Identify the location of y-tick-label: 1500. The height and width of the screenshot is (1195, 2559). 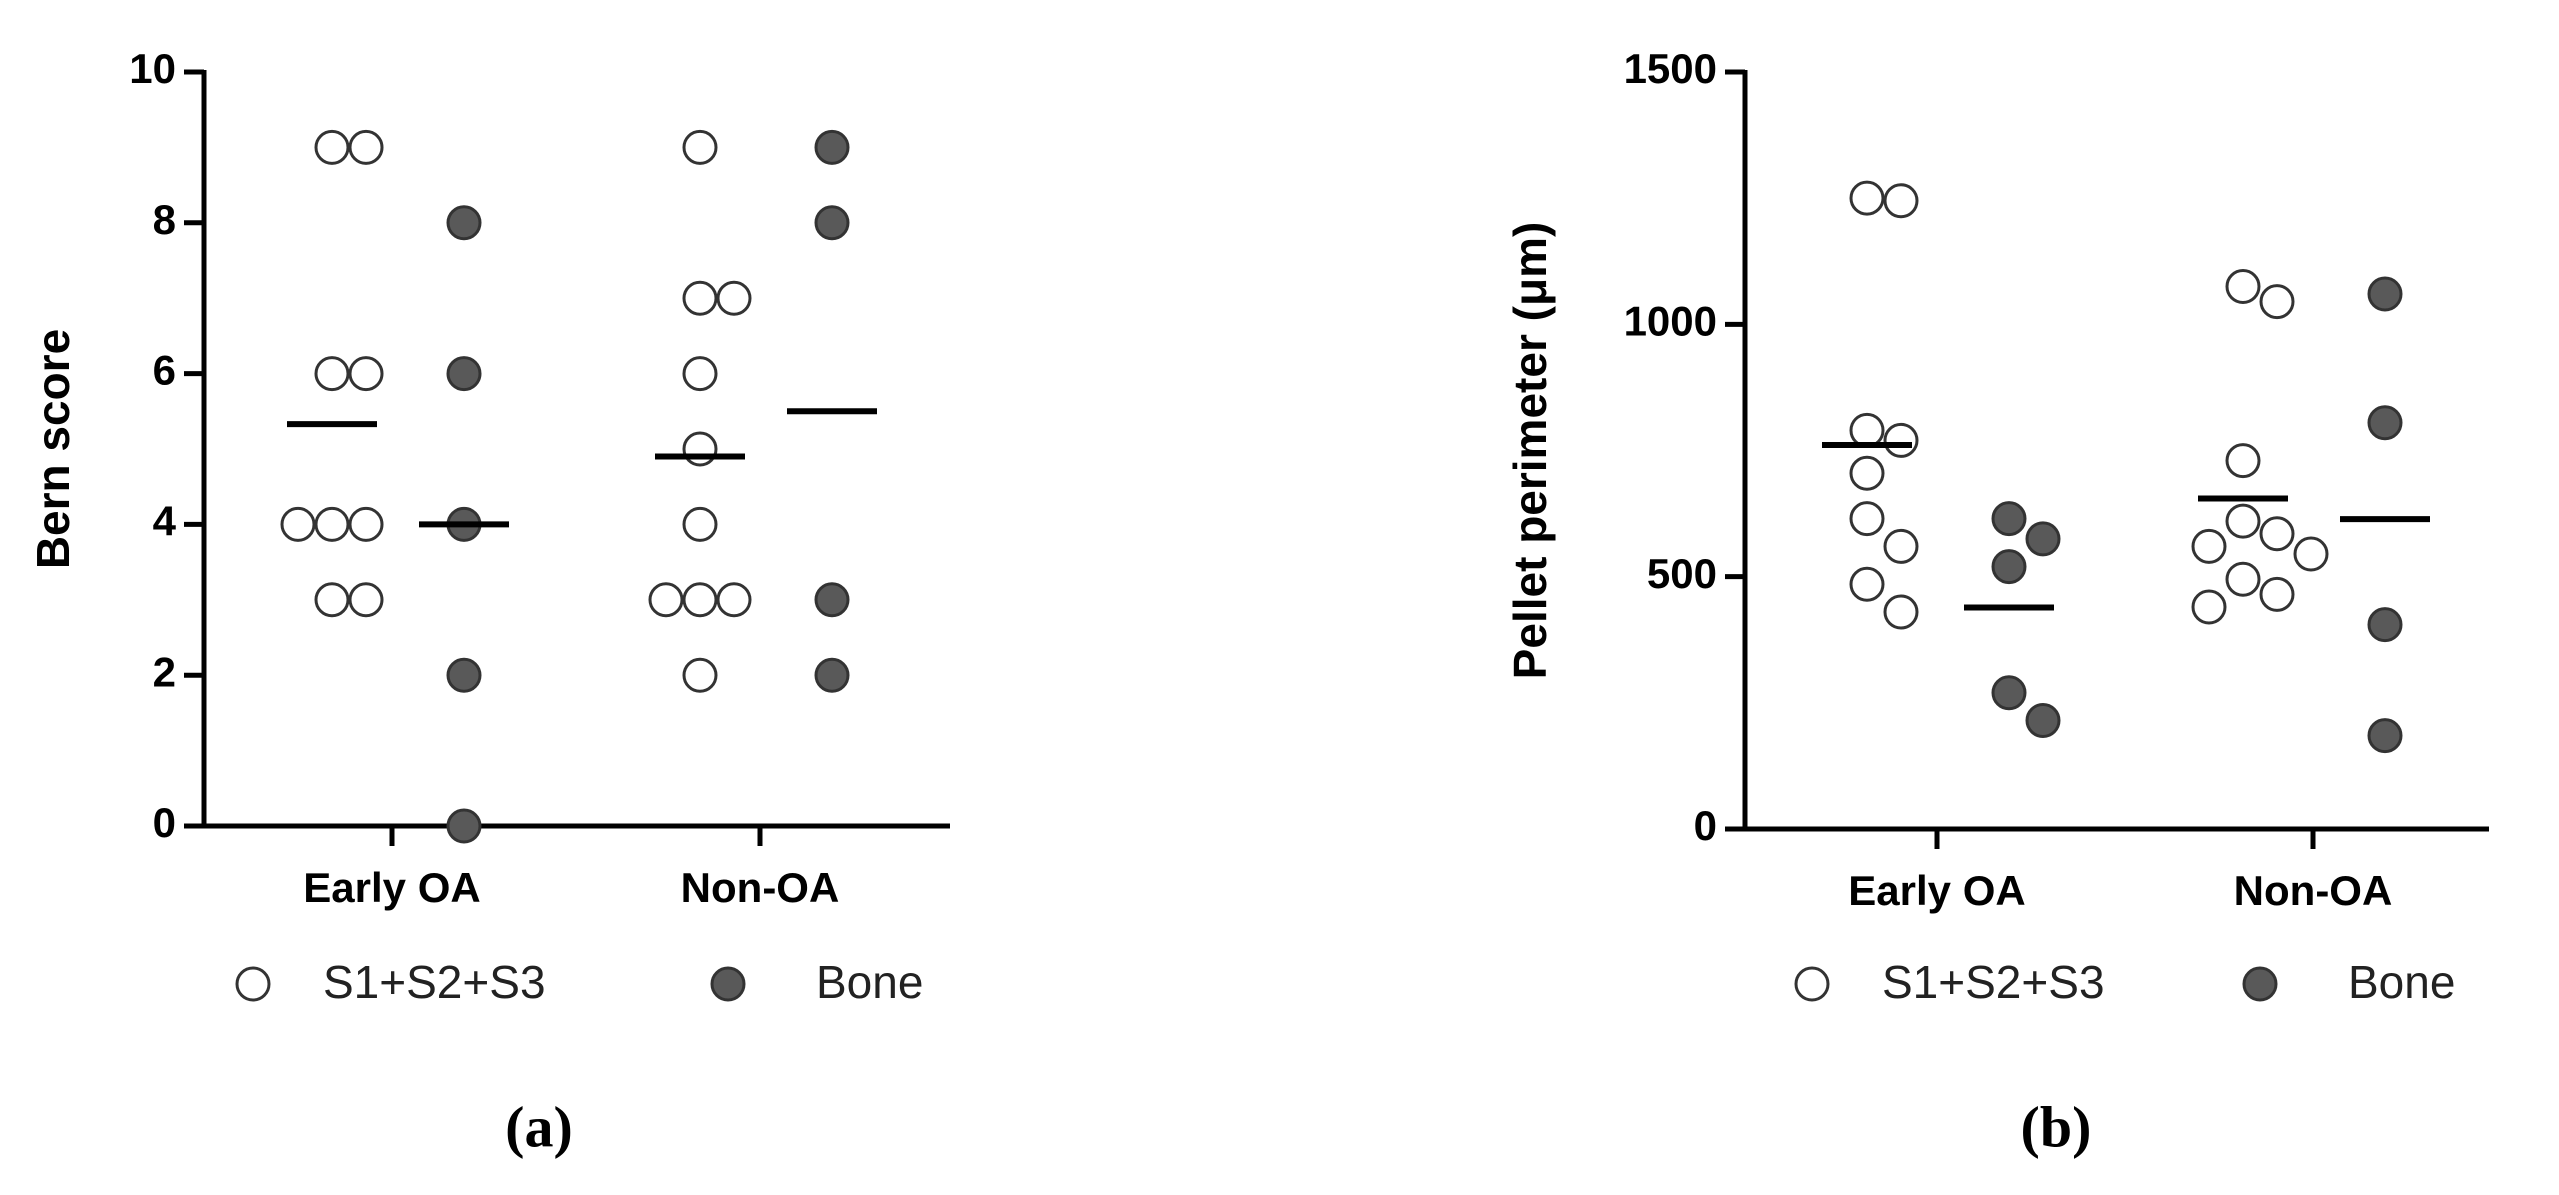
(1670, 68).